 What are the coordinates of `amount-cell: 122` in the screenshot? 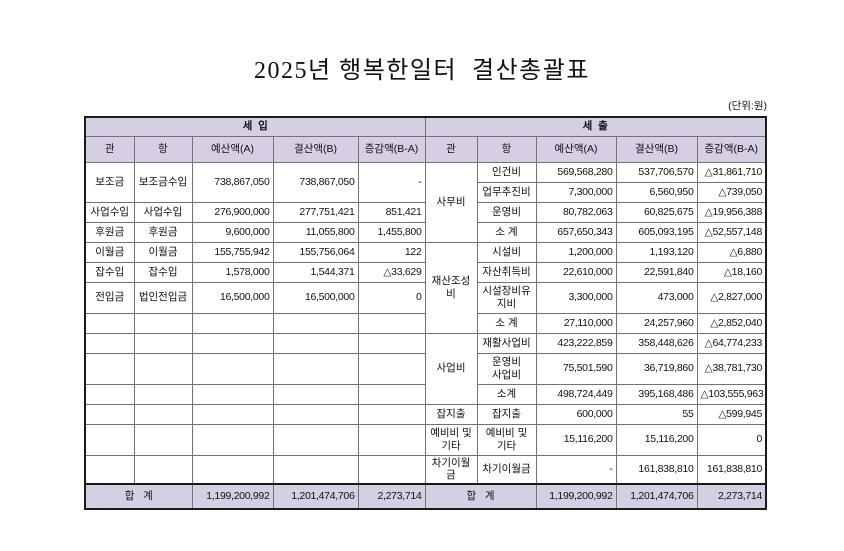 It's located at (391, 252).